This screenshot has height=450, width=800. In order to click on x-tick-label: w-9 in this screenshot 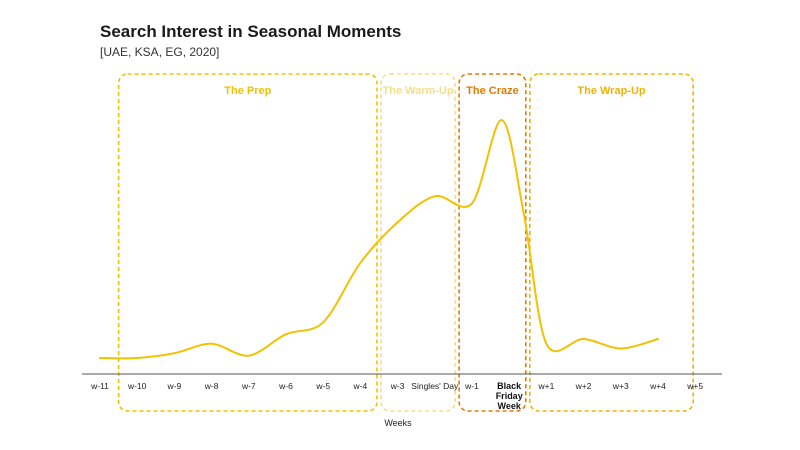, I will do `click(174, 386)`.